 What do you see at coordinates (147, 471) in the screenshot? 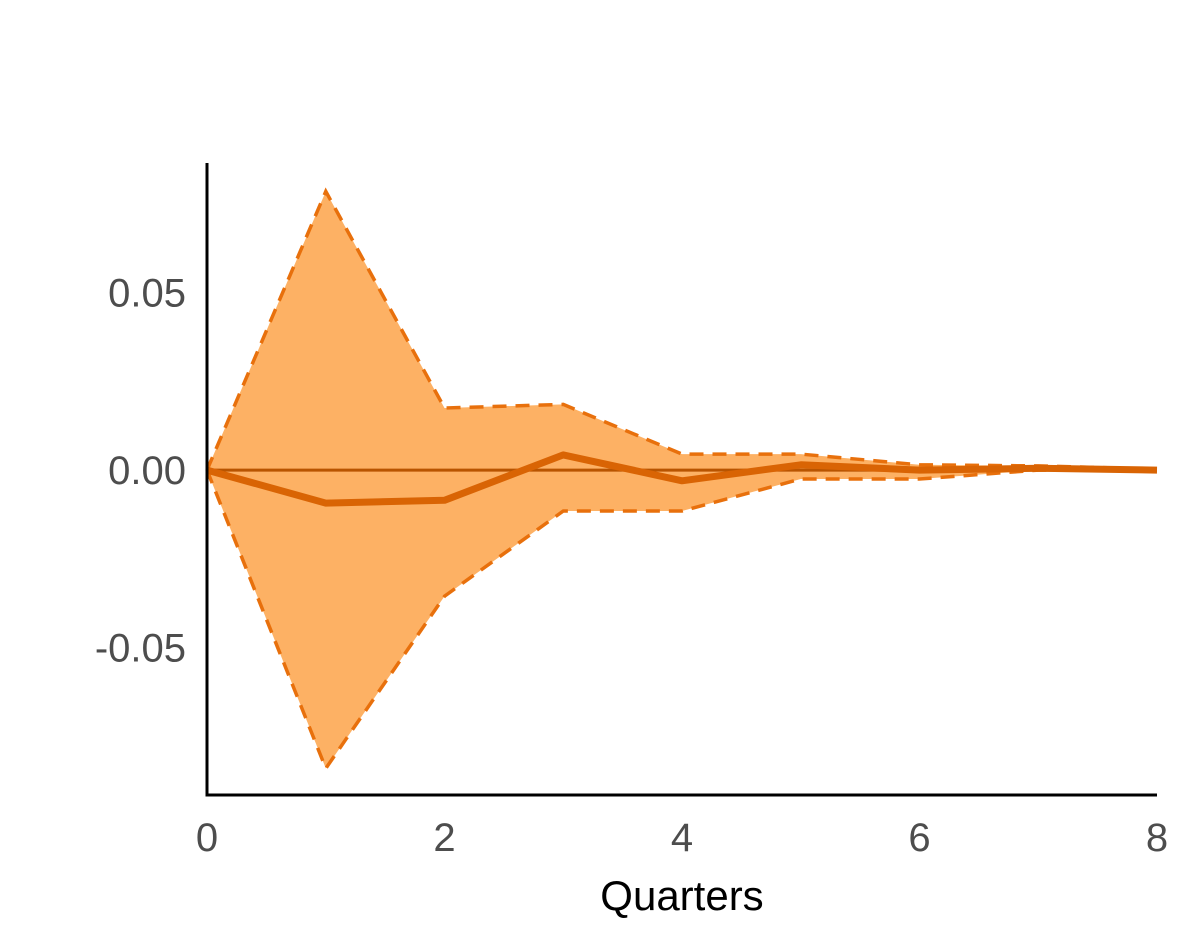
I see `y-tick-label: 0.00` at bounding box center [147, 471].